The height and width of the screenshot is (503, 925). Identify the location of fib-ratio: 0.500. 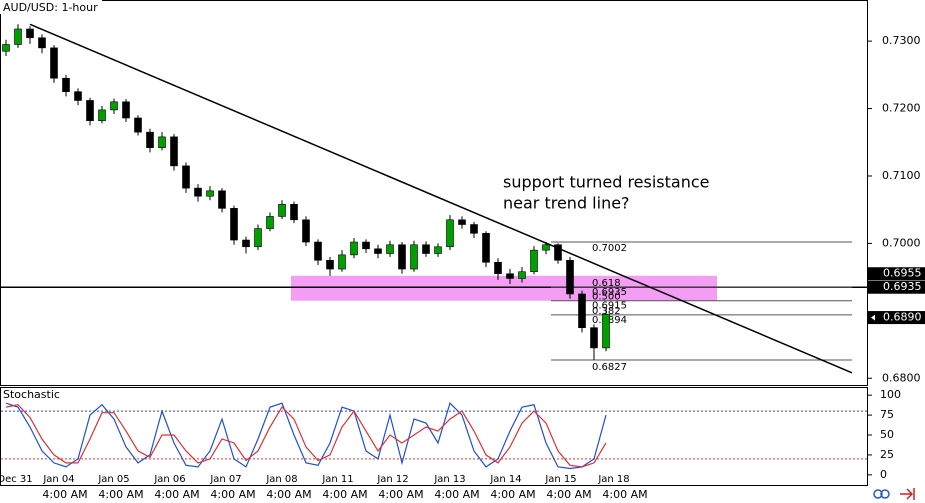
(606, 297).